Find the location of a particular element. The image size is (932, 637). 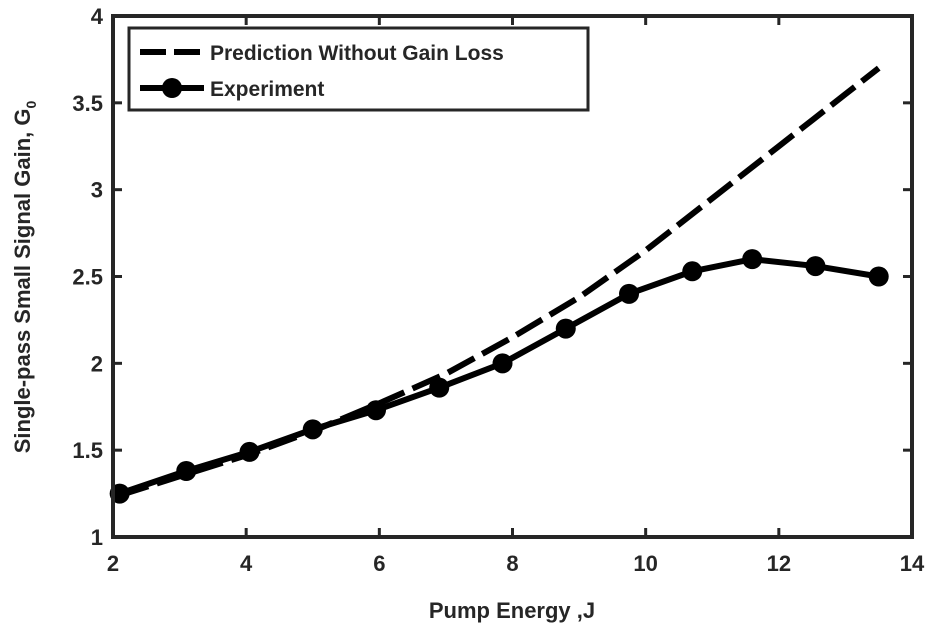

legend-label-prediction: Prediction Without Gain Loss is located at coordinates (357, 53).